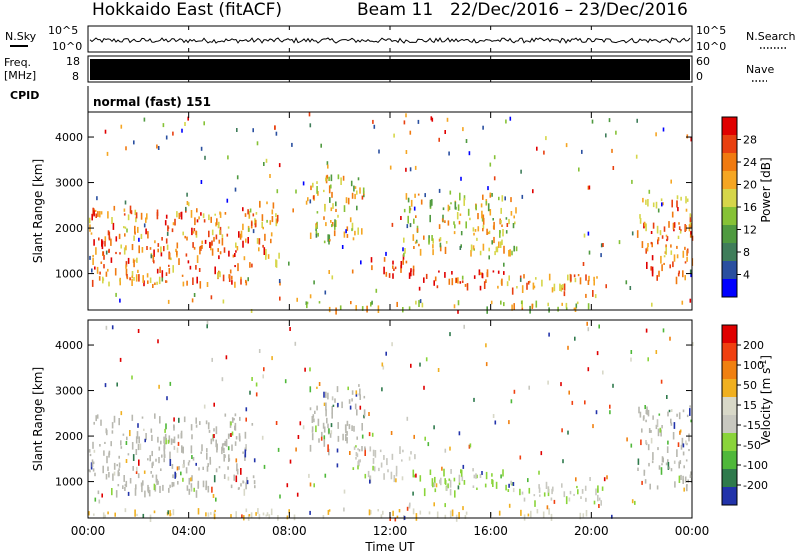 This screenshot has height=554, width=800. I want to click on y-tick-label: 2000, so click(69, 436).